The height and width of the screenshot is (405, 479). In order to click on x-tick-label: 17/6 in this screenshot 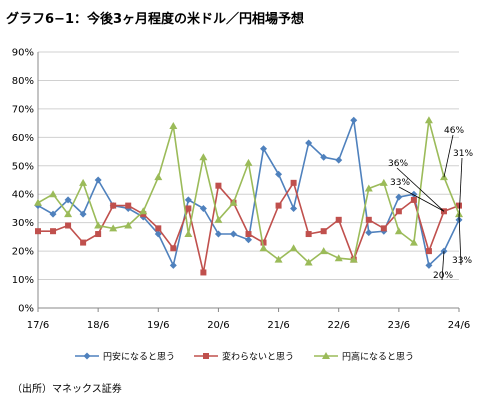, I will do `click(38, 325)`.